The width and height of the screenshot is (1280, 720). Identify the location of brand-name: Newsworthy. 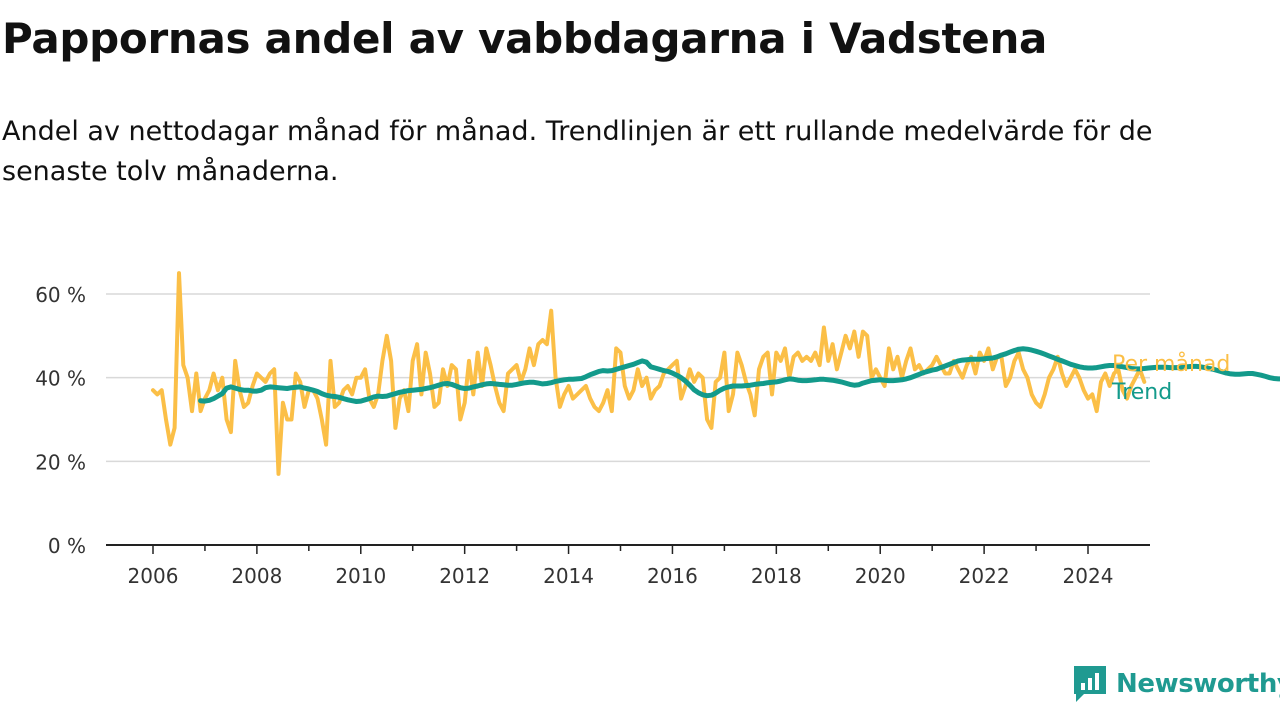
(1198, 684).